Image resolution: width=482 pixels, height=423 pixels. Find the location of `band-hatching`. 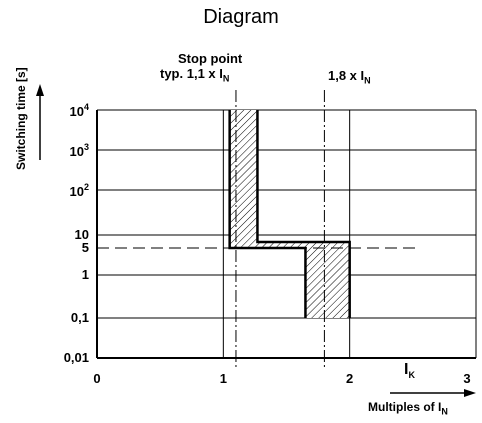

band-hatching is located at coordinates (289, 214).